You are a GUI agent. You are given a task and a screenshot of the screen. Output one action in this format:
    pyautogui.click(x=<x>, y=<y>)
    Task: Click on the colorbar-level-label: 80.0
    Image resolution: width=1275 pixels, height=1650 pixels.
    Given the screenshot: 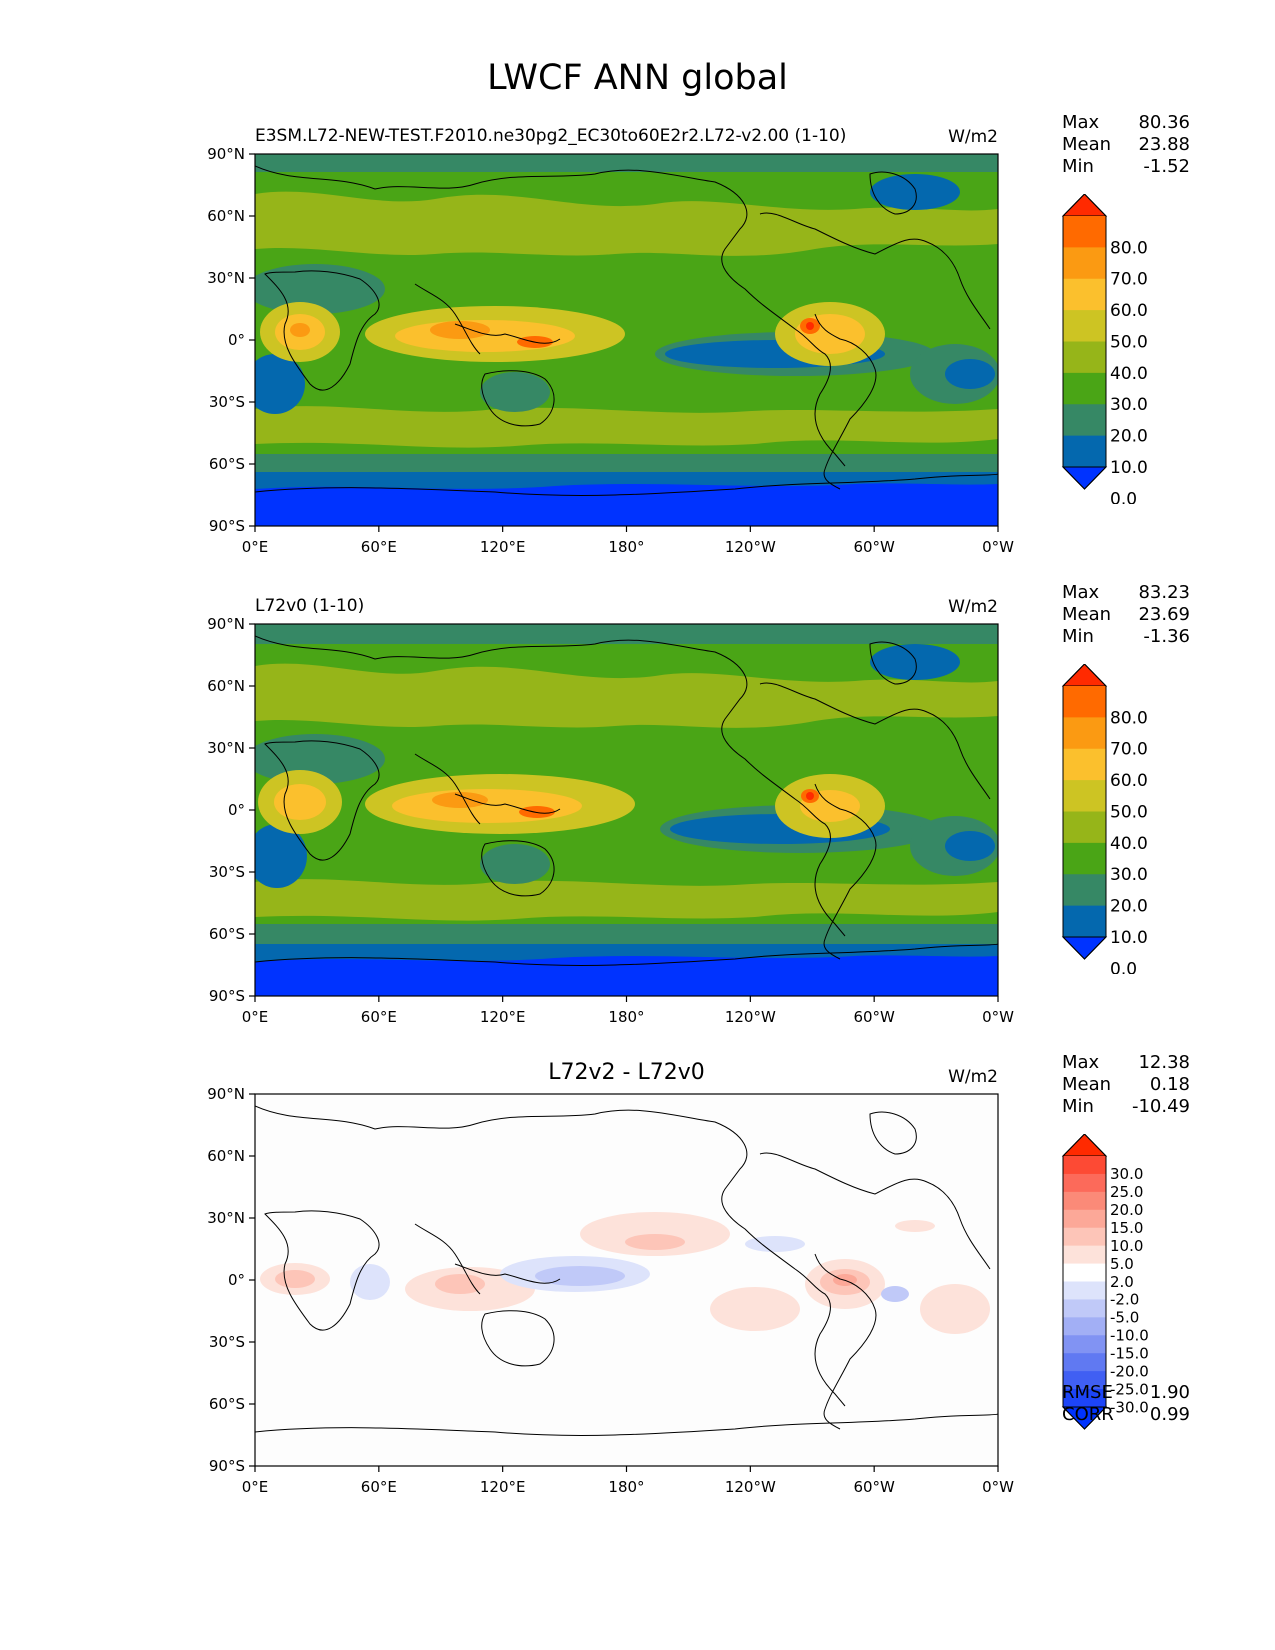 What is the action you would take?
    pyautogui.click(x=1129, y=718)
    